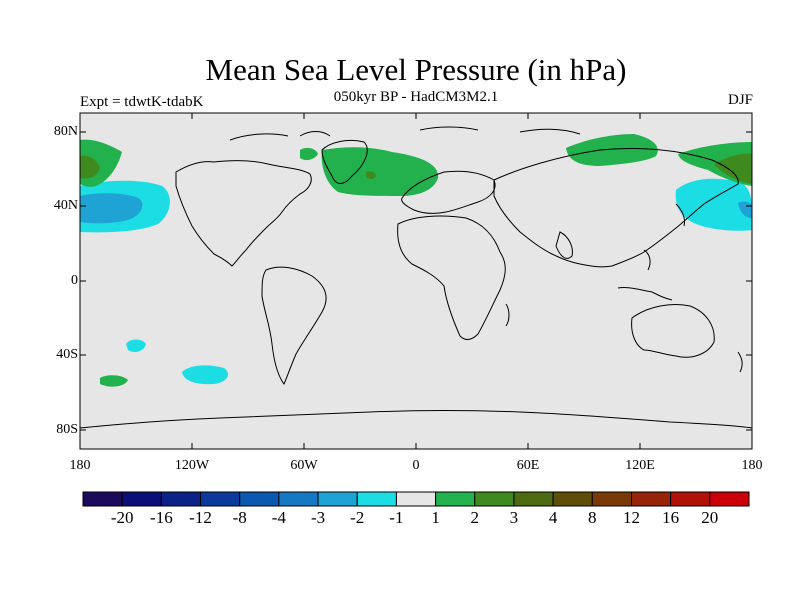  I want to click on colorbar-label: -20, so click(122, 517).